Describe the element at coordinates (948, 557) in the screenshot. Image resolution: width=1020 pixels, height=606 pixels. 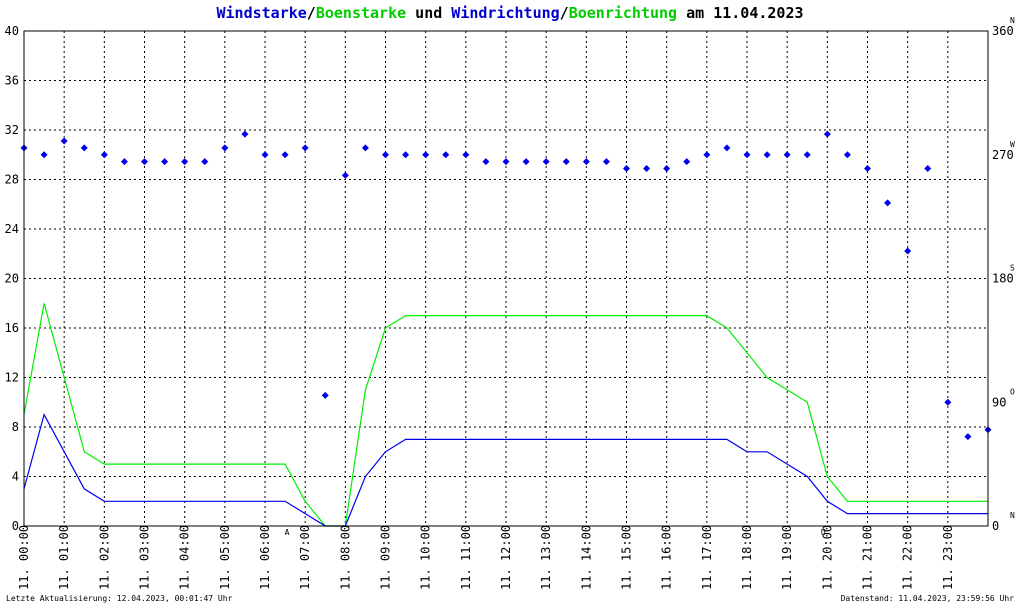
I see `x-tick-label: 11. 23:00` at that location.